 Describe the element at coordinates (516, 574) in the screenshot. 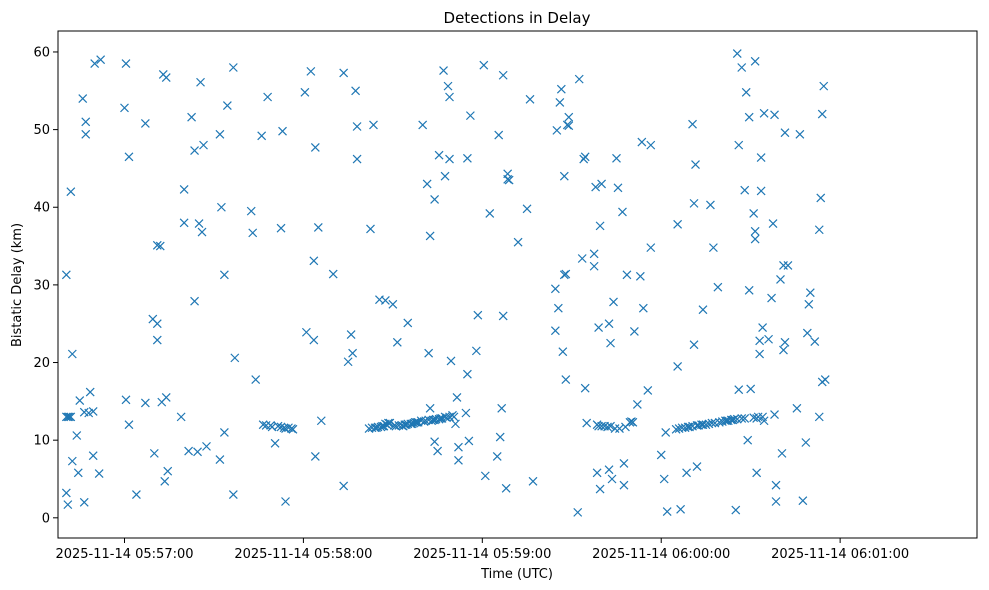

I see `x-axis-label: Time (UTC)` at that location.